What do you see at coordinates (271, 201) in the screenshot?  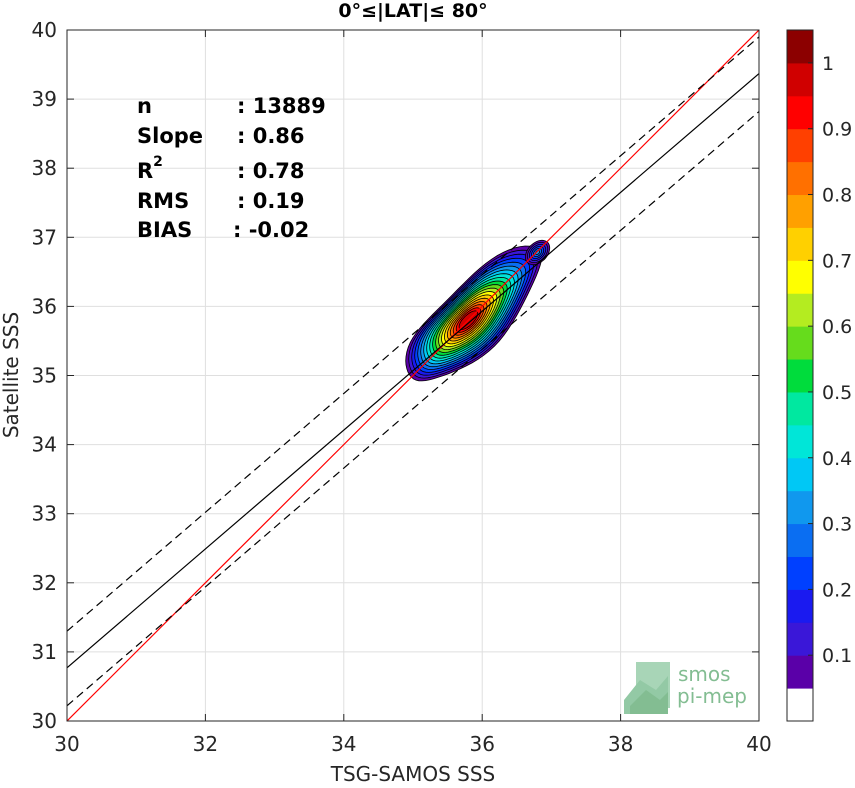 I see `stat-value: : 0.19` at bounding box center [271, 201].